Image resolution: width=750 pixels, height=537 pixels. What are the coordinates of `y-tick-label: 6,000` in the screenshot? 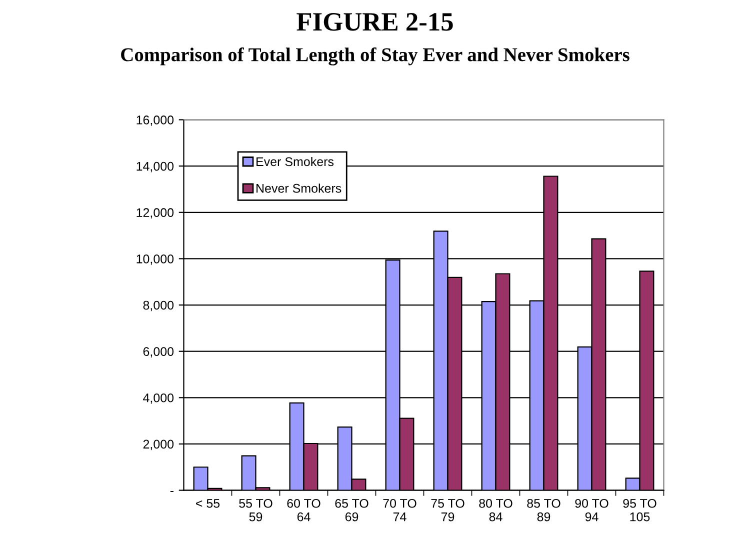 It's located at (158, 352).